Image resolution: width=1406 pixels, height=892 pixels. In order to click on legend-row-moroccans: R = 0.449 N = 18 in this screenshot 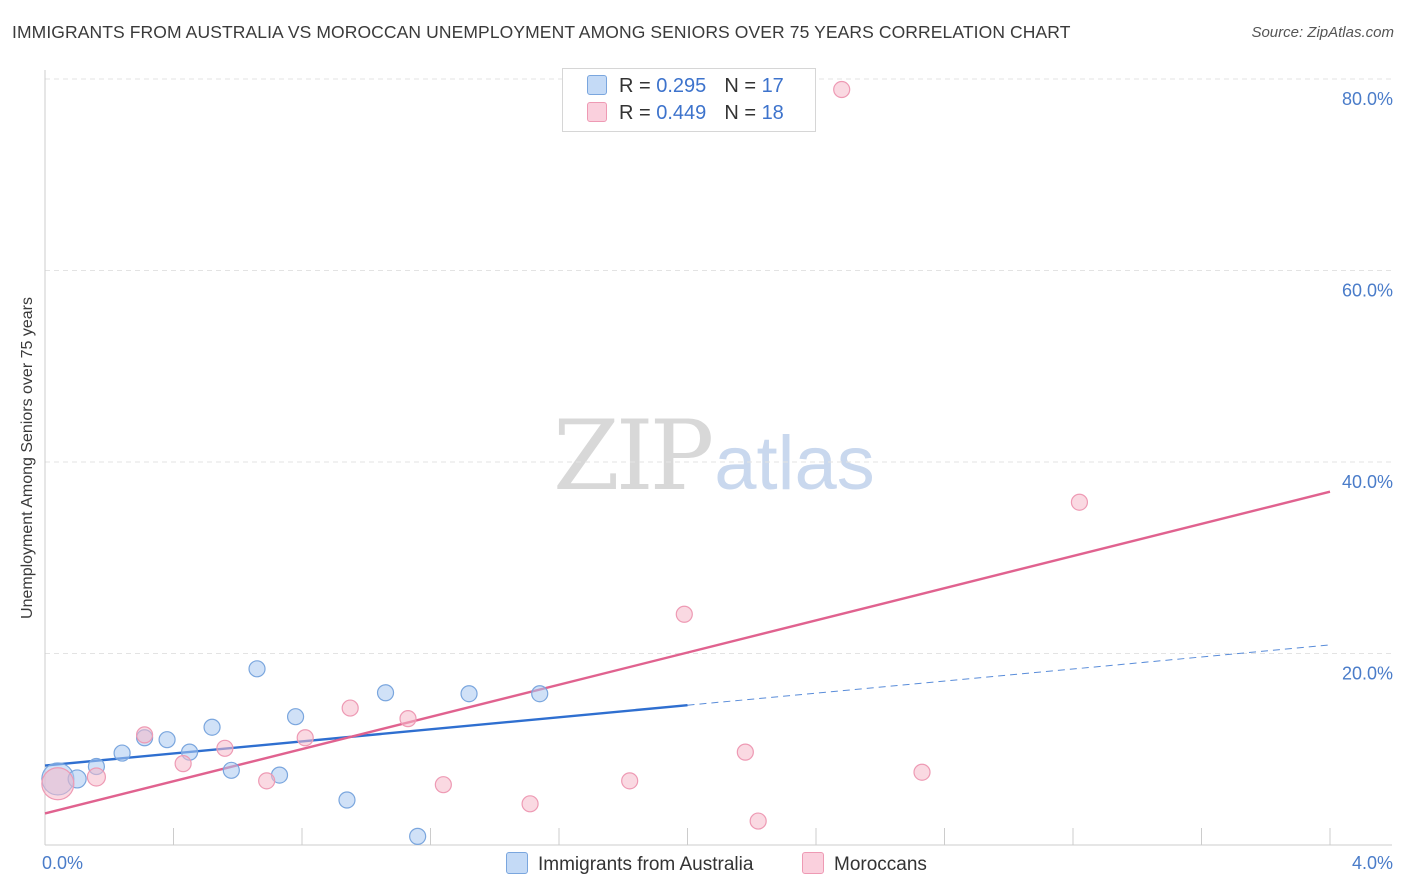, I will do `click(685, 114)`.